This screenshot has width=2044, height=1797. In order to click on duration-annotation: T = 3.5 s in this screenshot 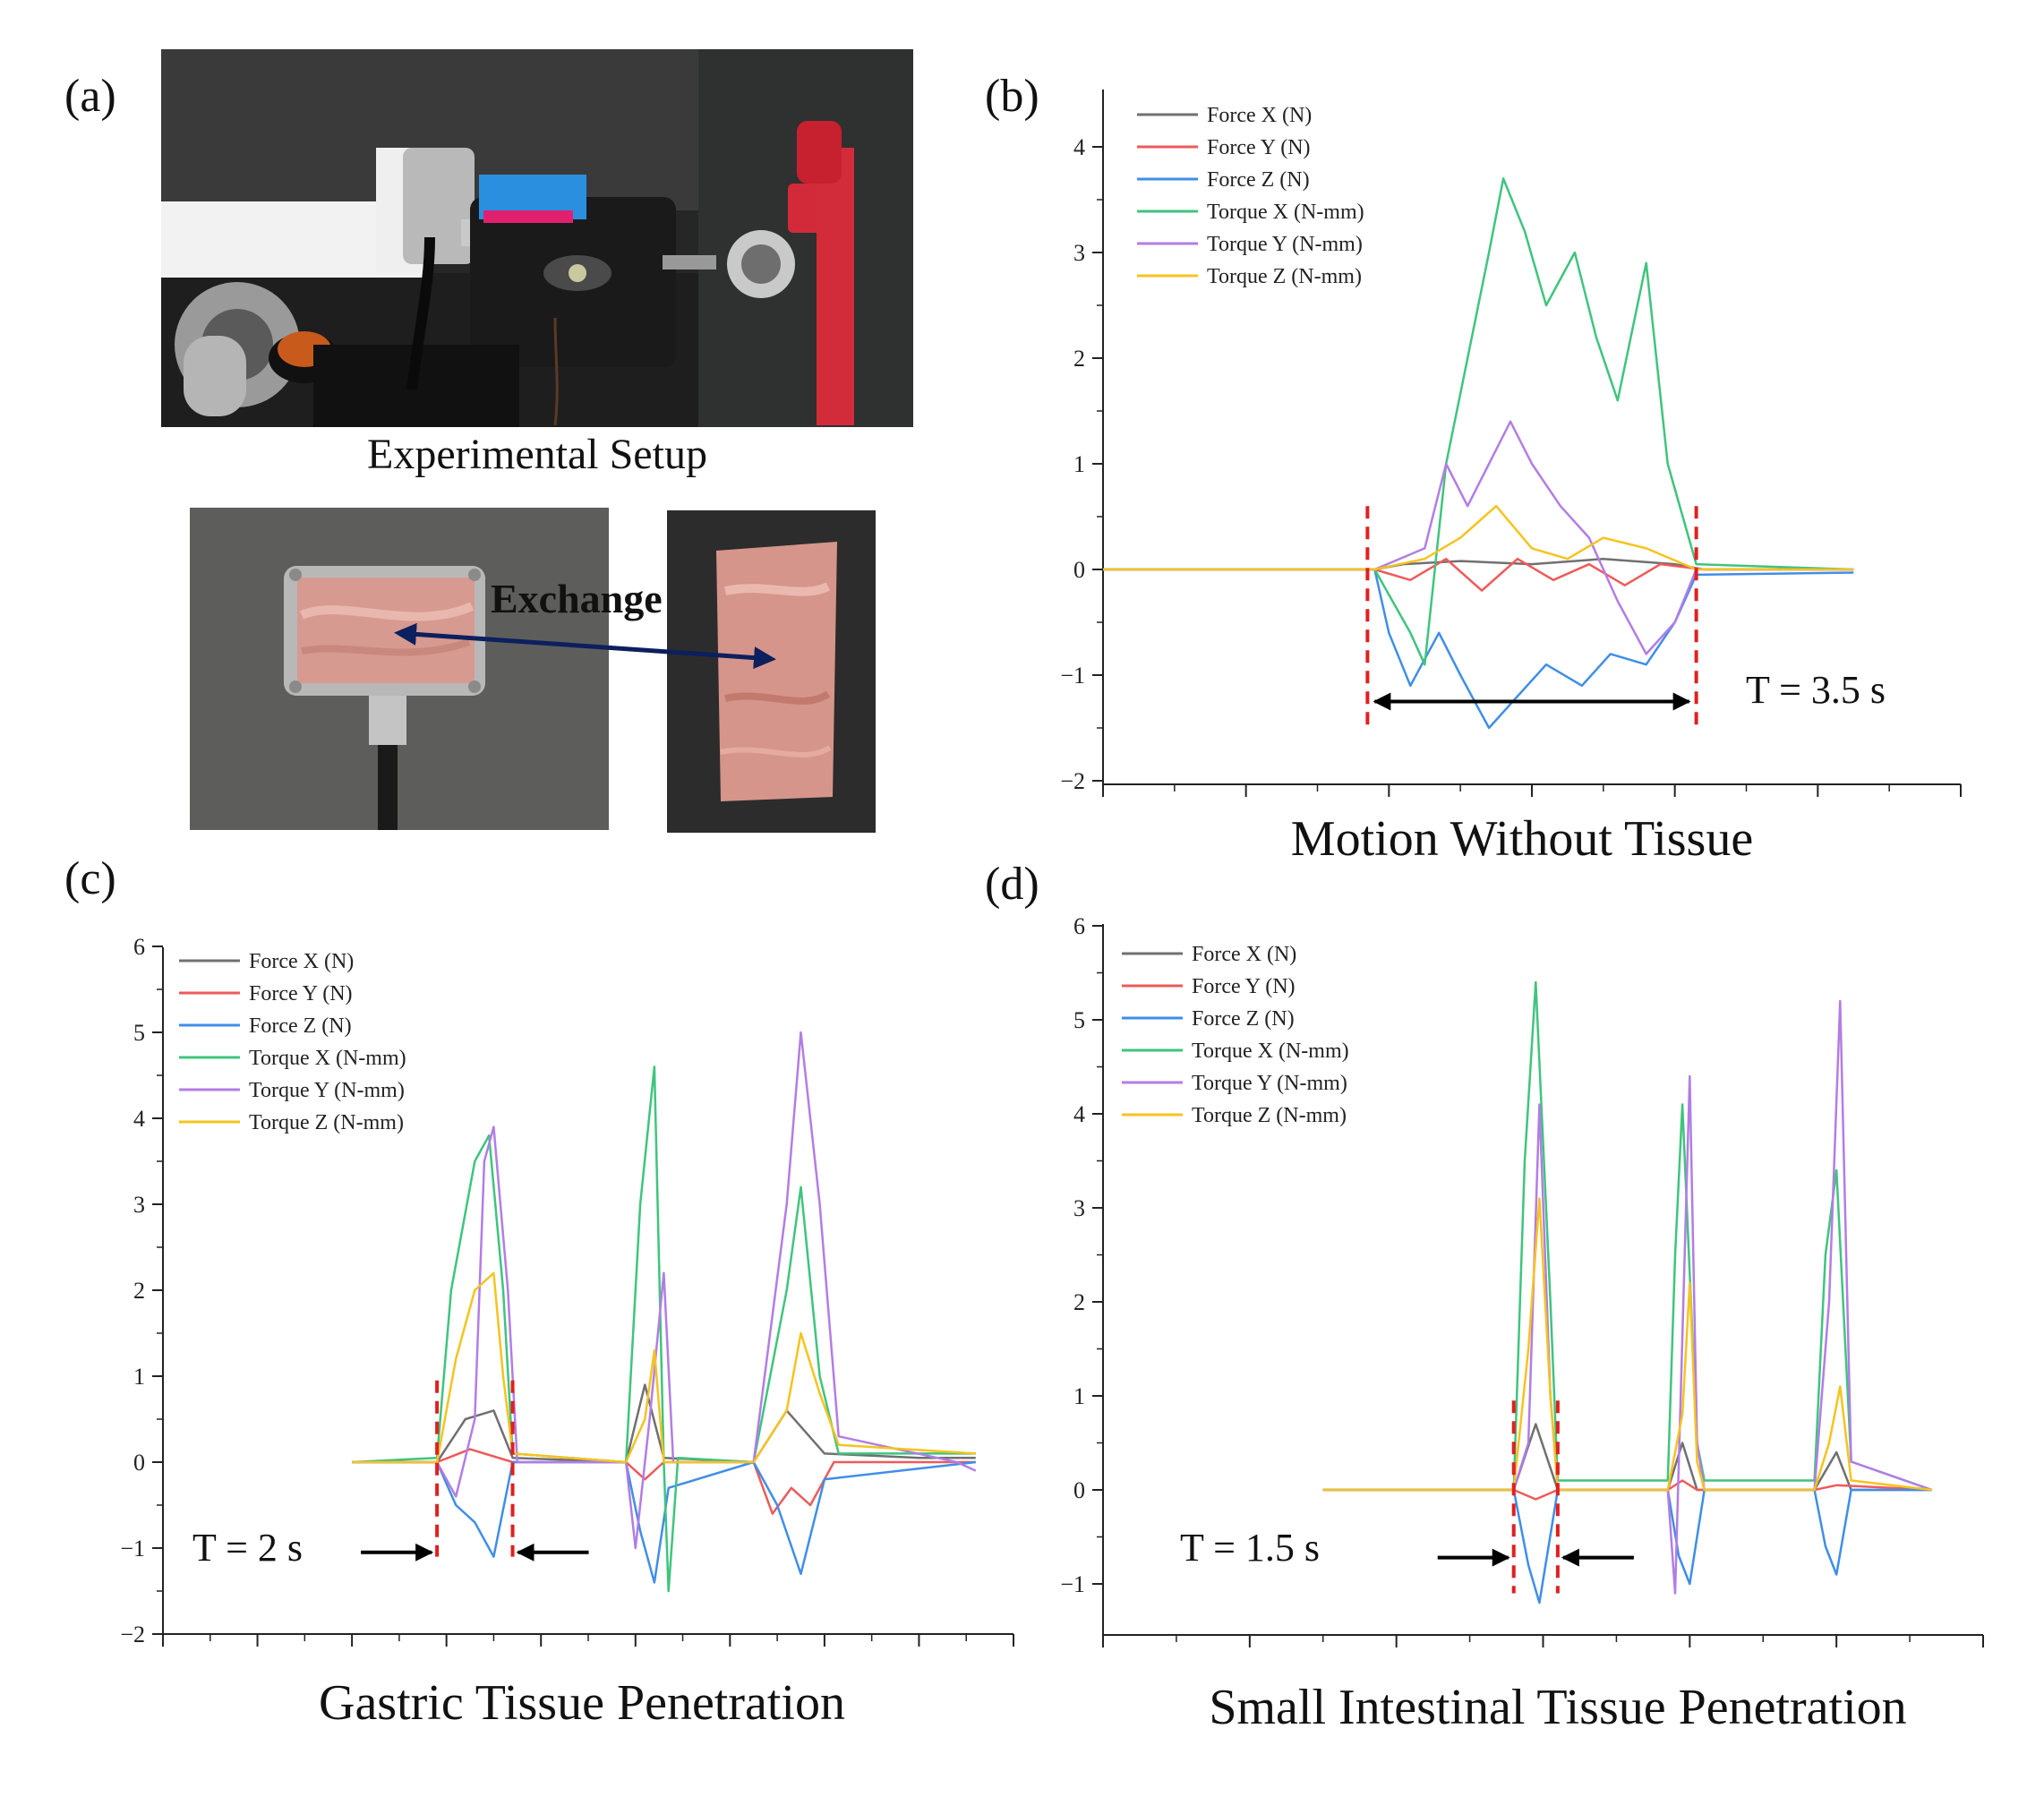, I will do `click(1816, 690)`.